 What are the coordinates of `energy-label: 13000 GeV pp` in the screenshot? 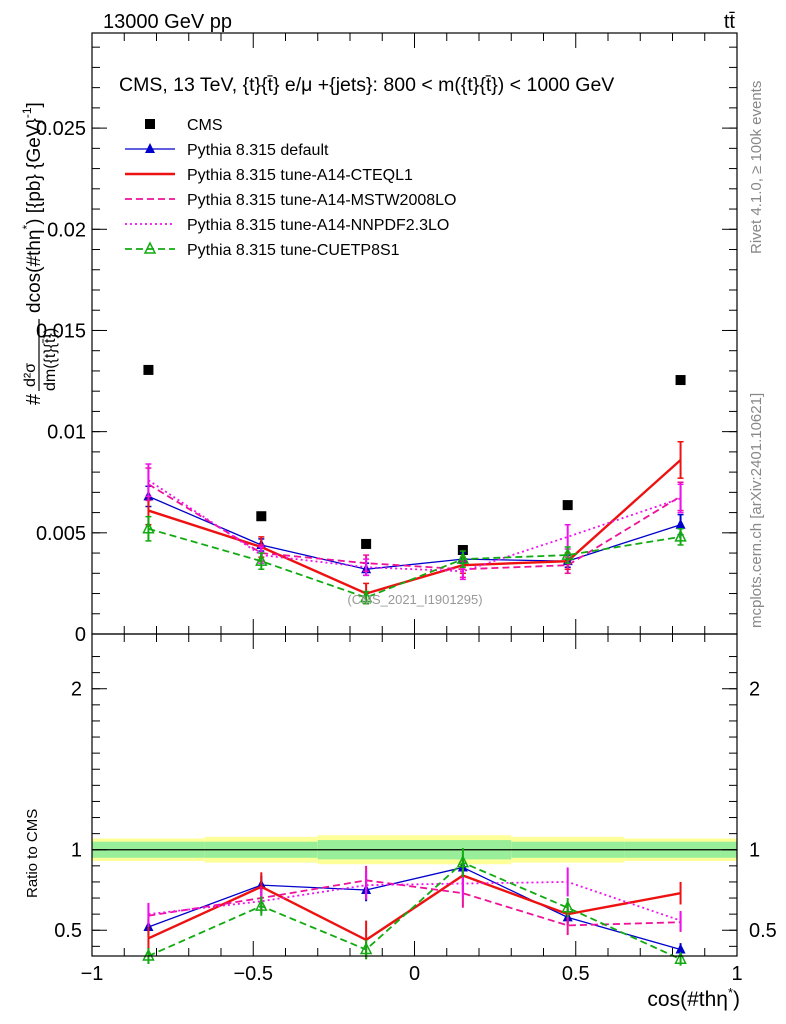 It's located at (167, 22).